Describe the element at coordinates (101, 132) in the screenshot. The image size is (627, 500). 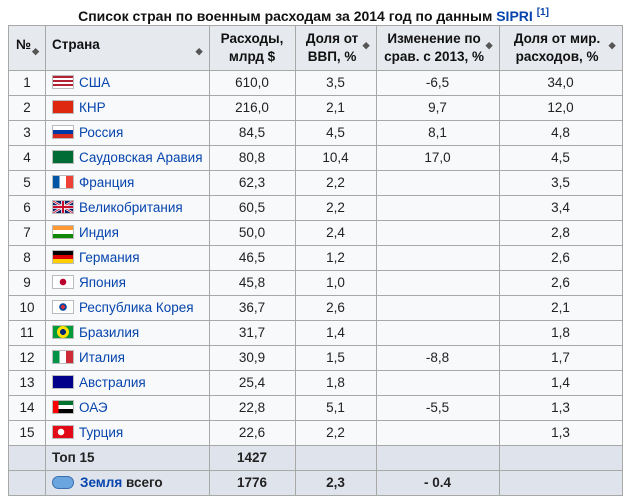
I see `country-link: Россия` at that location.